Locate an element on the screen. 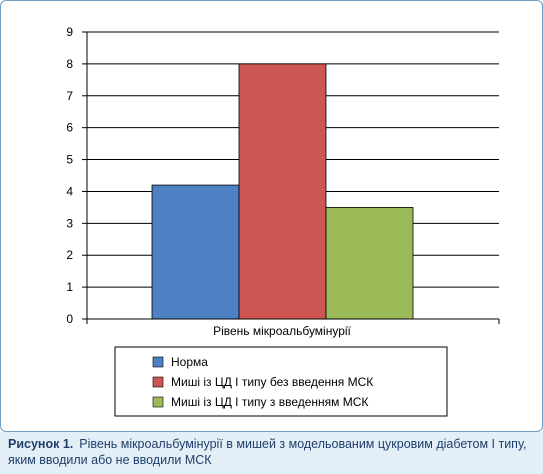 This screenshot has width=543, height=474. y-tick-label: 0 is located at coordinates (69, 319).